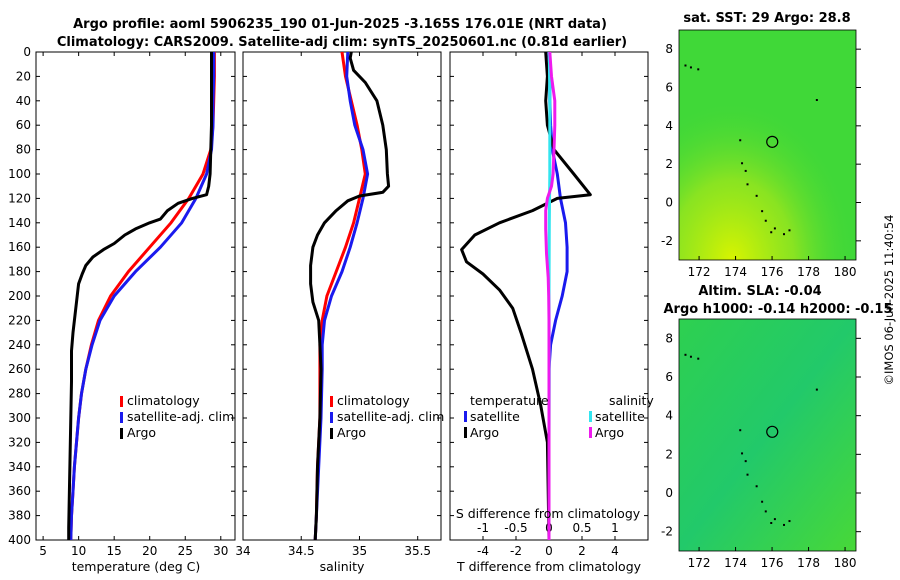  What do you see at coordinates (516, 551) in the screenshot?
I see `x-tick-label: -2` at bounding box center [516, 551].